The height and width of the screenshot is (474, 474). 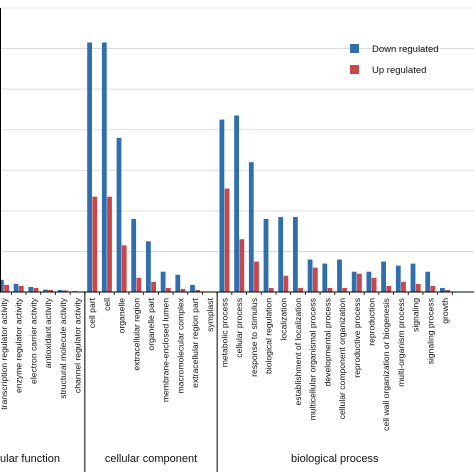 I want to click on bar-down-regulated-multi-organism-process, so click(x=398, y=278).